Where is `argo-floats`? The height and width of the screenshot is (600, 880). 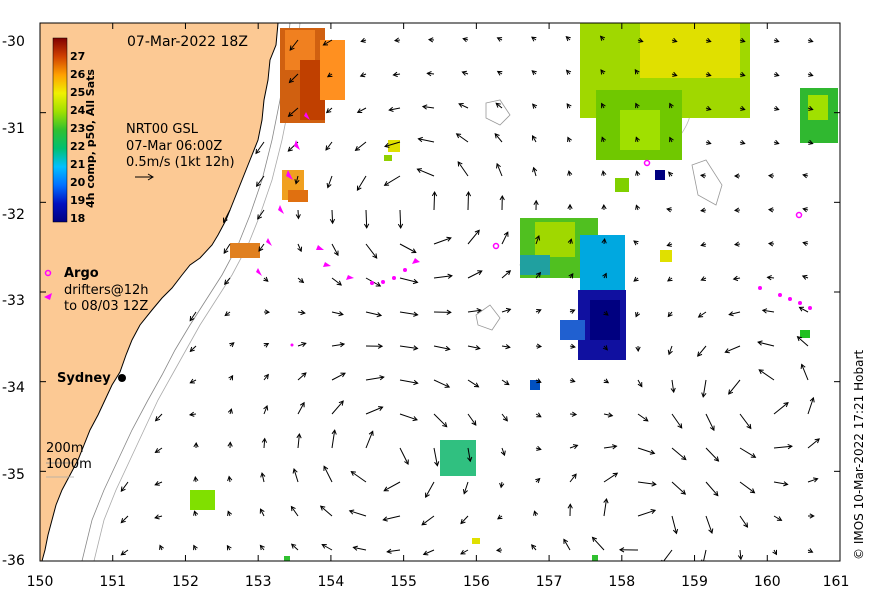
argo-floats is located at coordinates (647, 204).